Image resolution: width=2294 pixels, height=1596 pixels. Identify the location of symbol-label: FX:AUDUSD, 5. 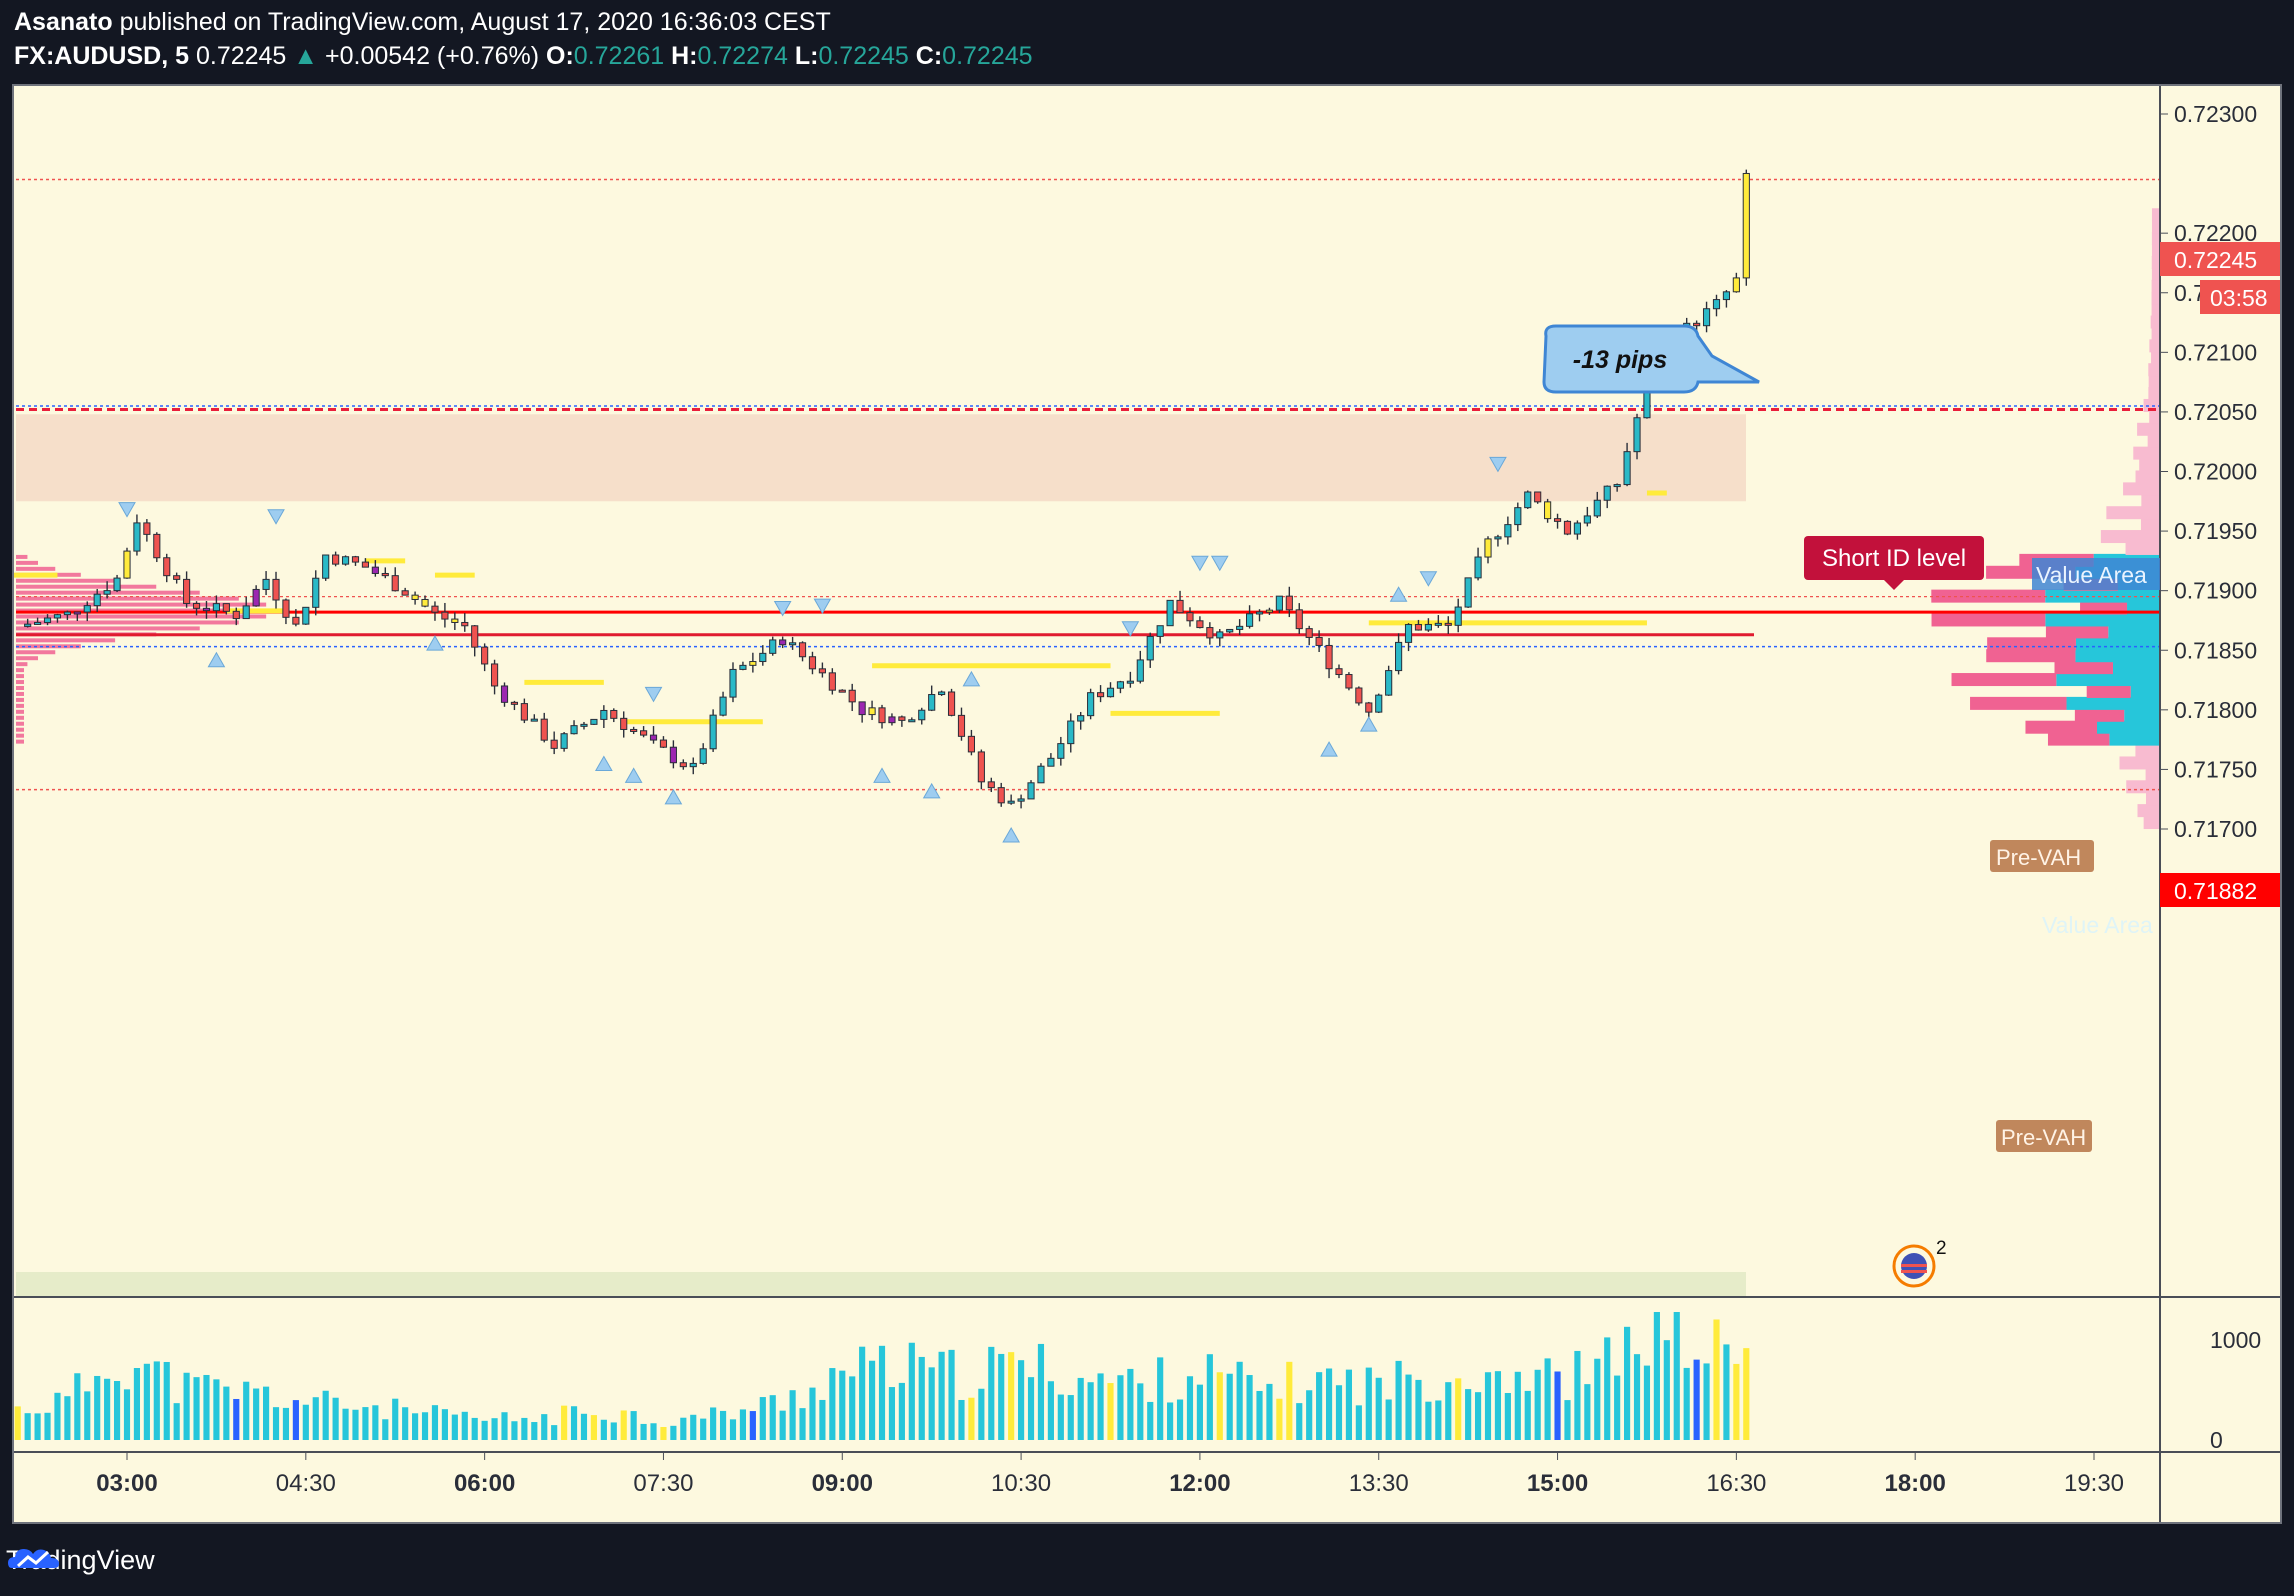
(102, 56).